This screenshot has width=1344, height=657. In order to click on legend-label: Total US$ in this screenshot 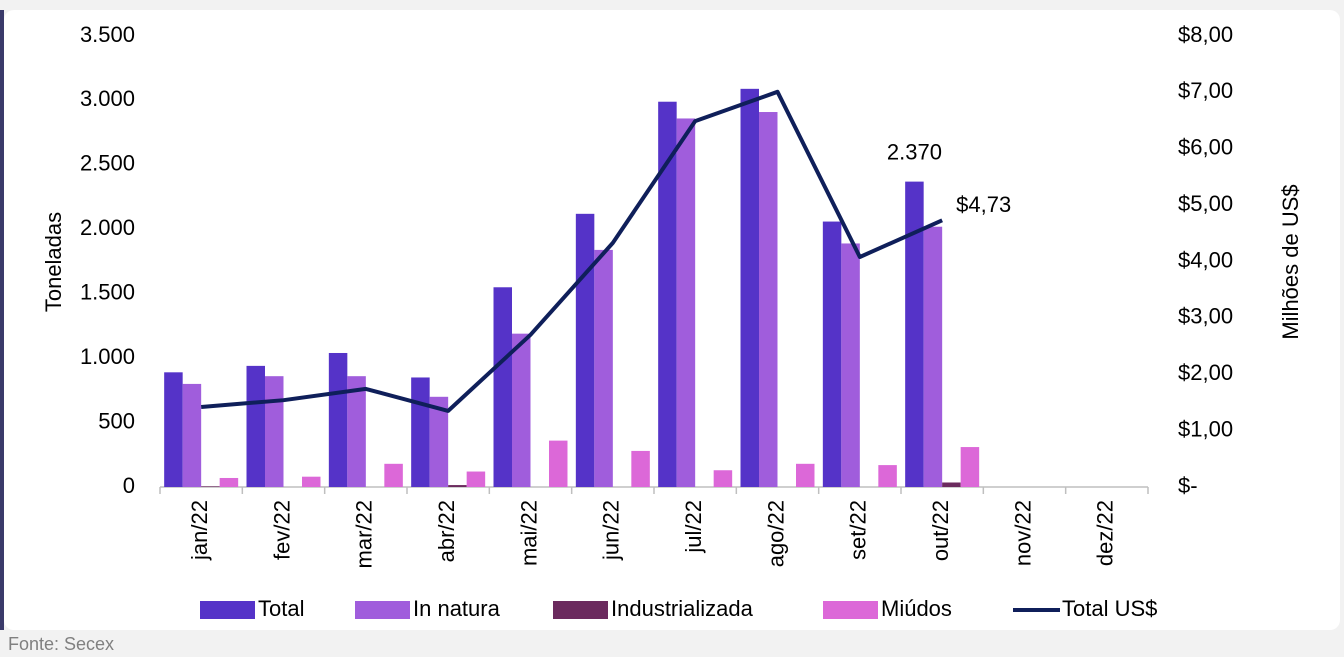, I will do `click(1109, 608)`.